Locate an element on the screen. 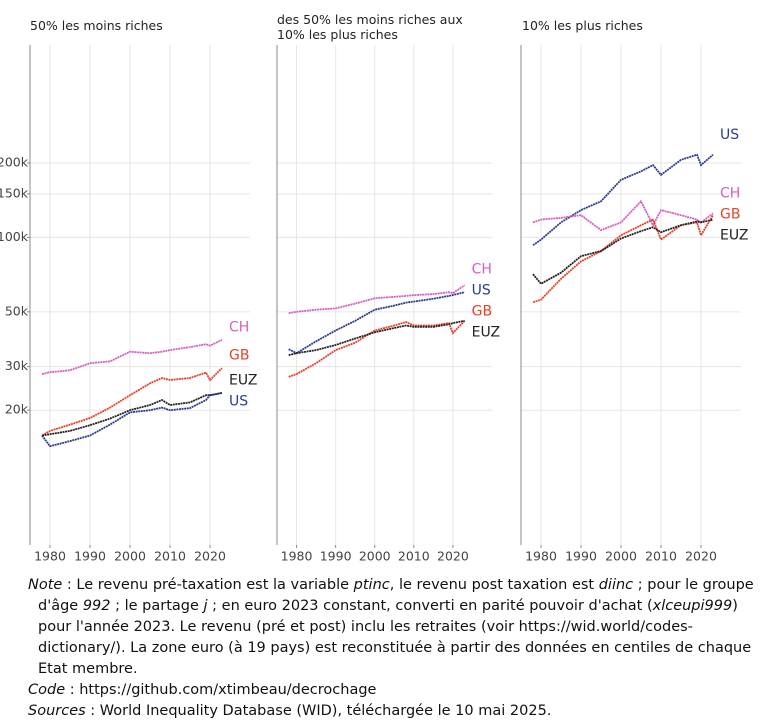  note-text: diinc is located at coordinates (616, 585).